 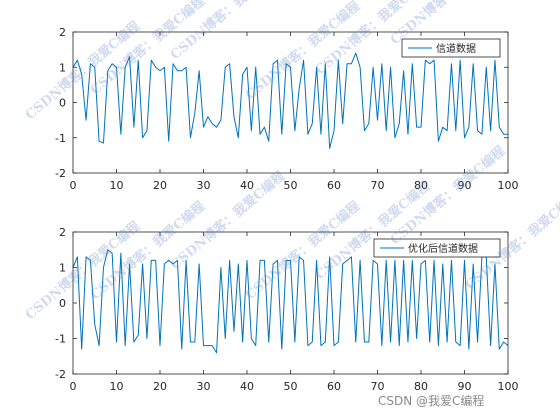 What do you see at coordinates (443, 248) in the screenshot?
I see `legend-label: 优化后信道数据` at bounding box center [443, 248].